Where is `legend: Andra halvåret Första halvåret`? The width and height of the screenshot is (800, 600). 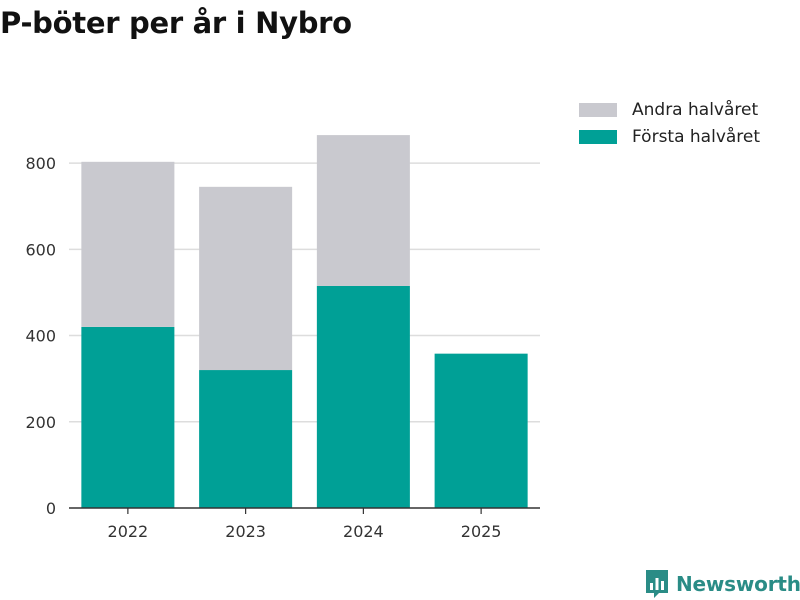 legend: Andra halvåret Första halvåret is located at coordinates (669, 123).